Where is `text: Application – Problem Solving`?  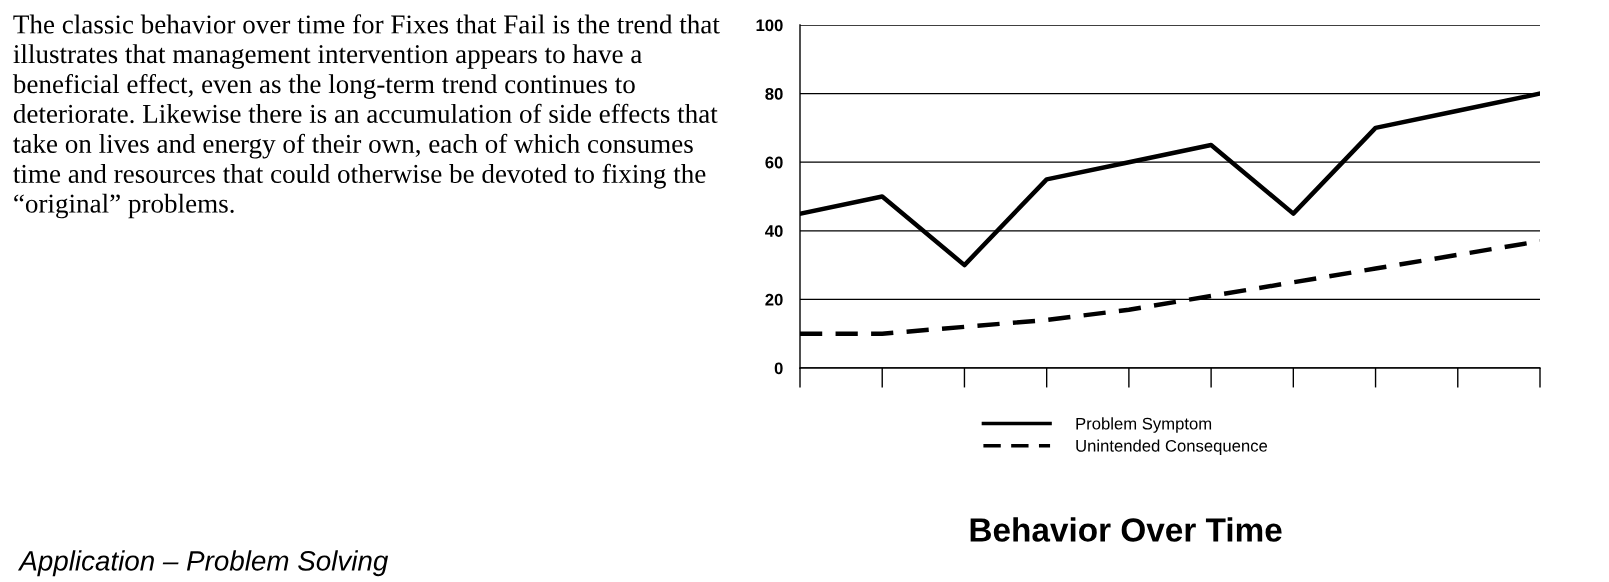
text: Application – Problem Solving is located at coordinates (203, 563).